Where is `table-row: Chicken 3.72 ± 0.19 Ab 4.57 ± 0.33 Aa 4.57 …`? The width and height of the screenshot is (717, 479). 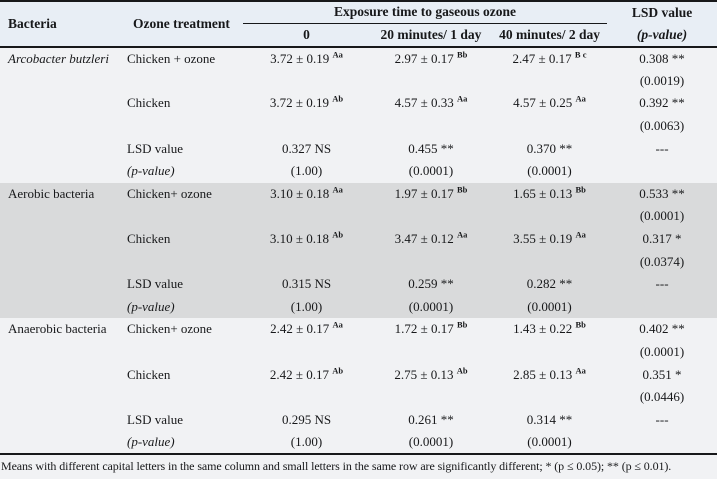
table-row: Chicken 3.72 ± 0.19 Ab 4.57 ± 0.33 Aa 4.57 … is located at coordinates (358, 103).